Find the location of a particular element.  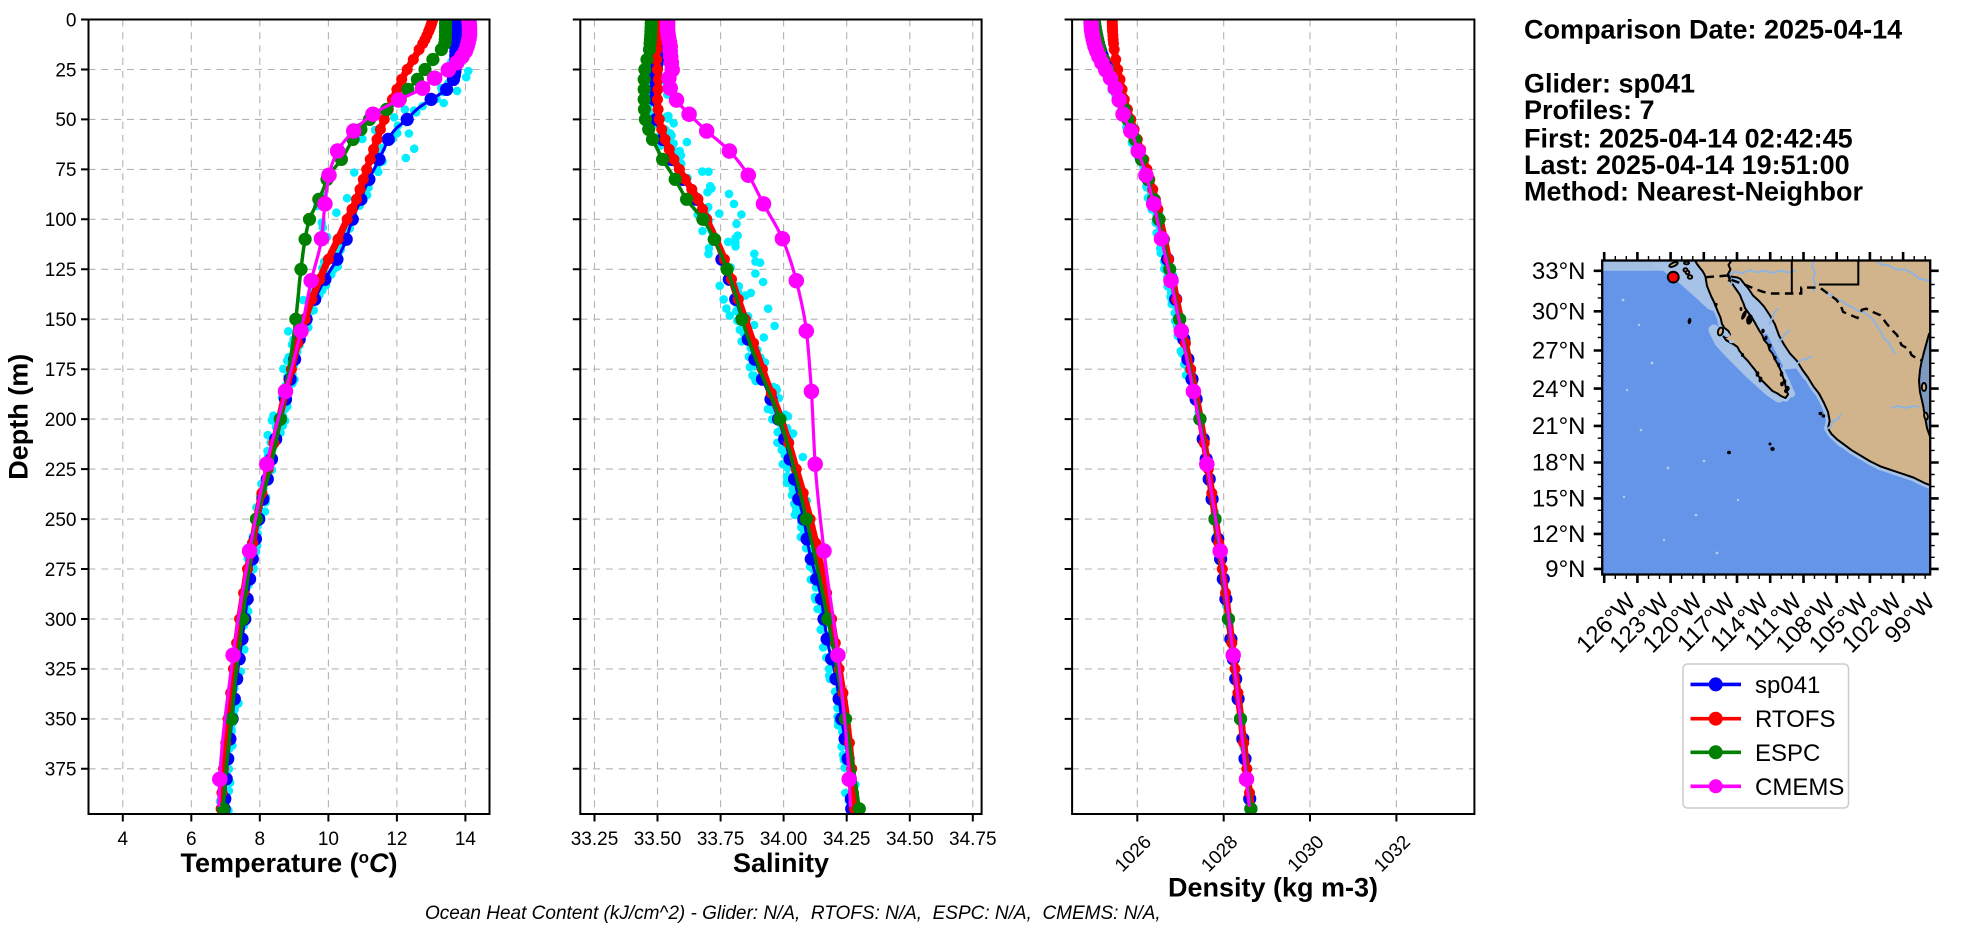

svg-text: 30°N is located at coordinates (1559, 312).